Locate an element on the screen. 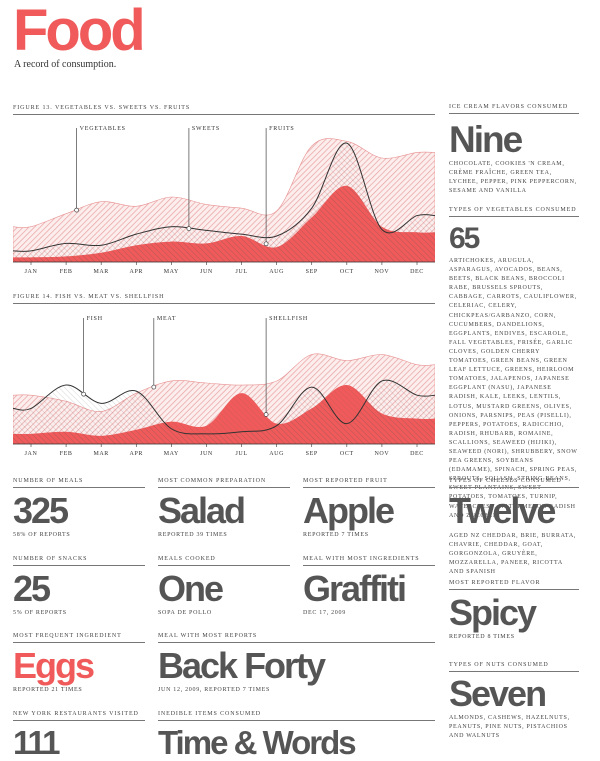  figure-14-title: Figure 14. Fish vs. Meat vs. Shellfish is located at coordinates (224, 299).